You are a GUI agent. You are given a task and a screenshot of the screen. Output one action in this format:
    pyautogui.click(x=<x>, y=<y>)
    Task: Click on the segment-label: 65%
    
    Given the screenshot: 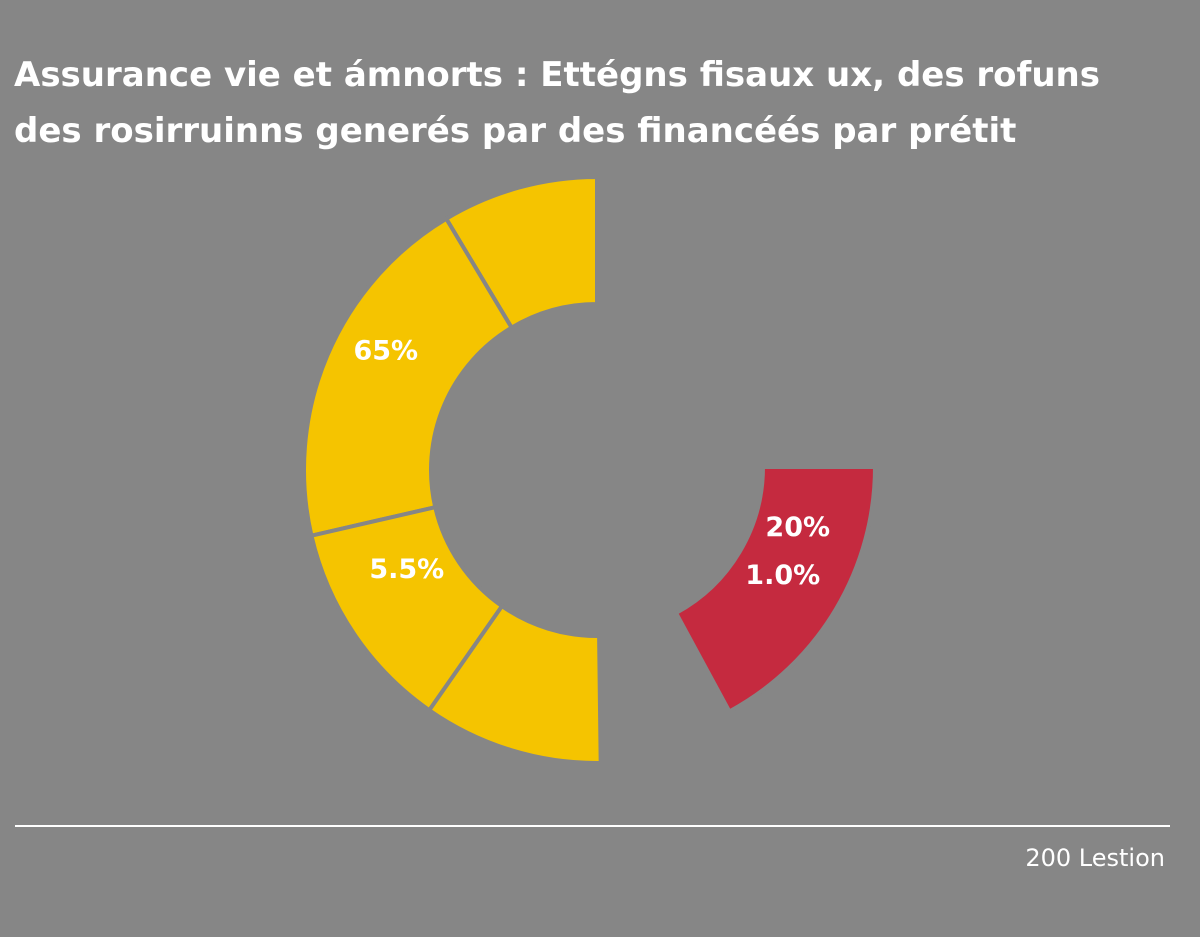 What is the action you would take?
    pyautogui.click(x=385, y=351)
    